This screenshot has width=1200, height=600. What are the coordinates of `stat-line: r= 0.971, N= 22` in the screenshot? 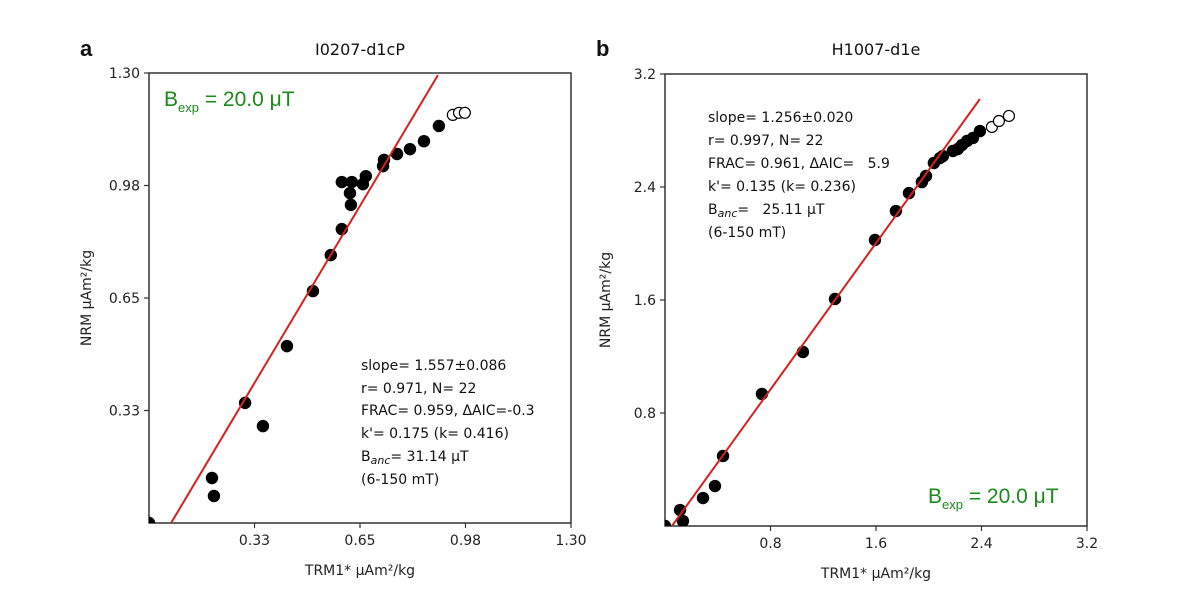 It's located at (418, 389).